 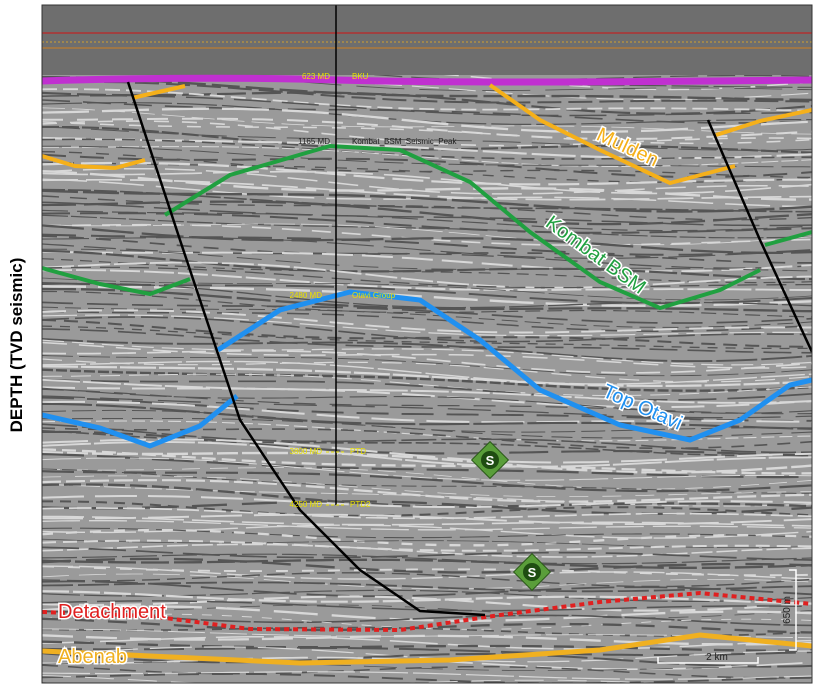 I want to click on scale-label: 2 km, so click(x=717, y=657).